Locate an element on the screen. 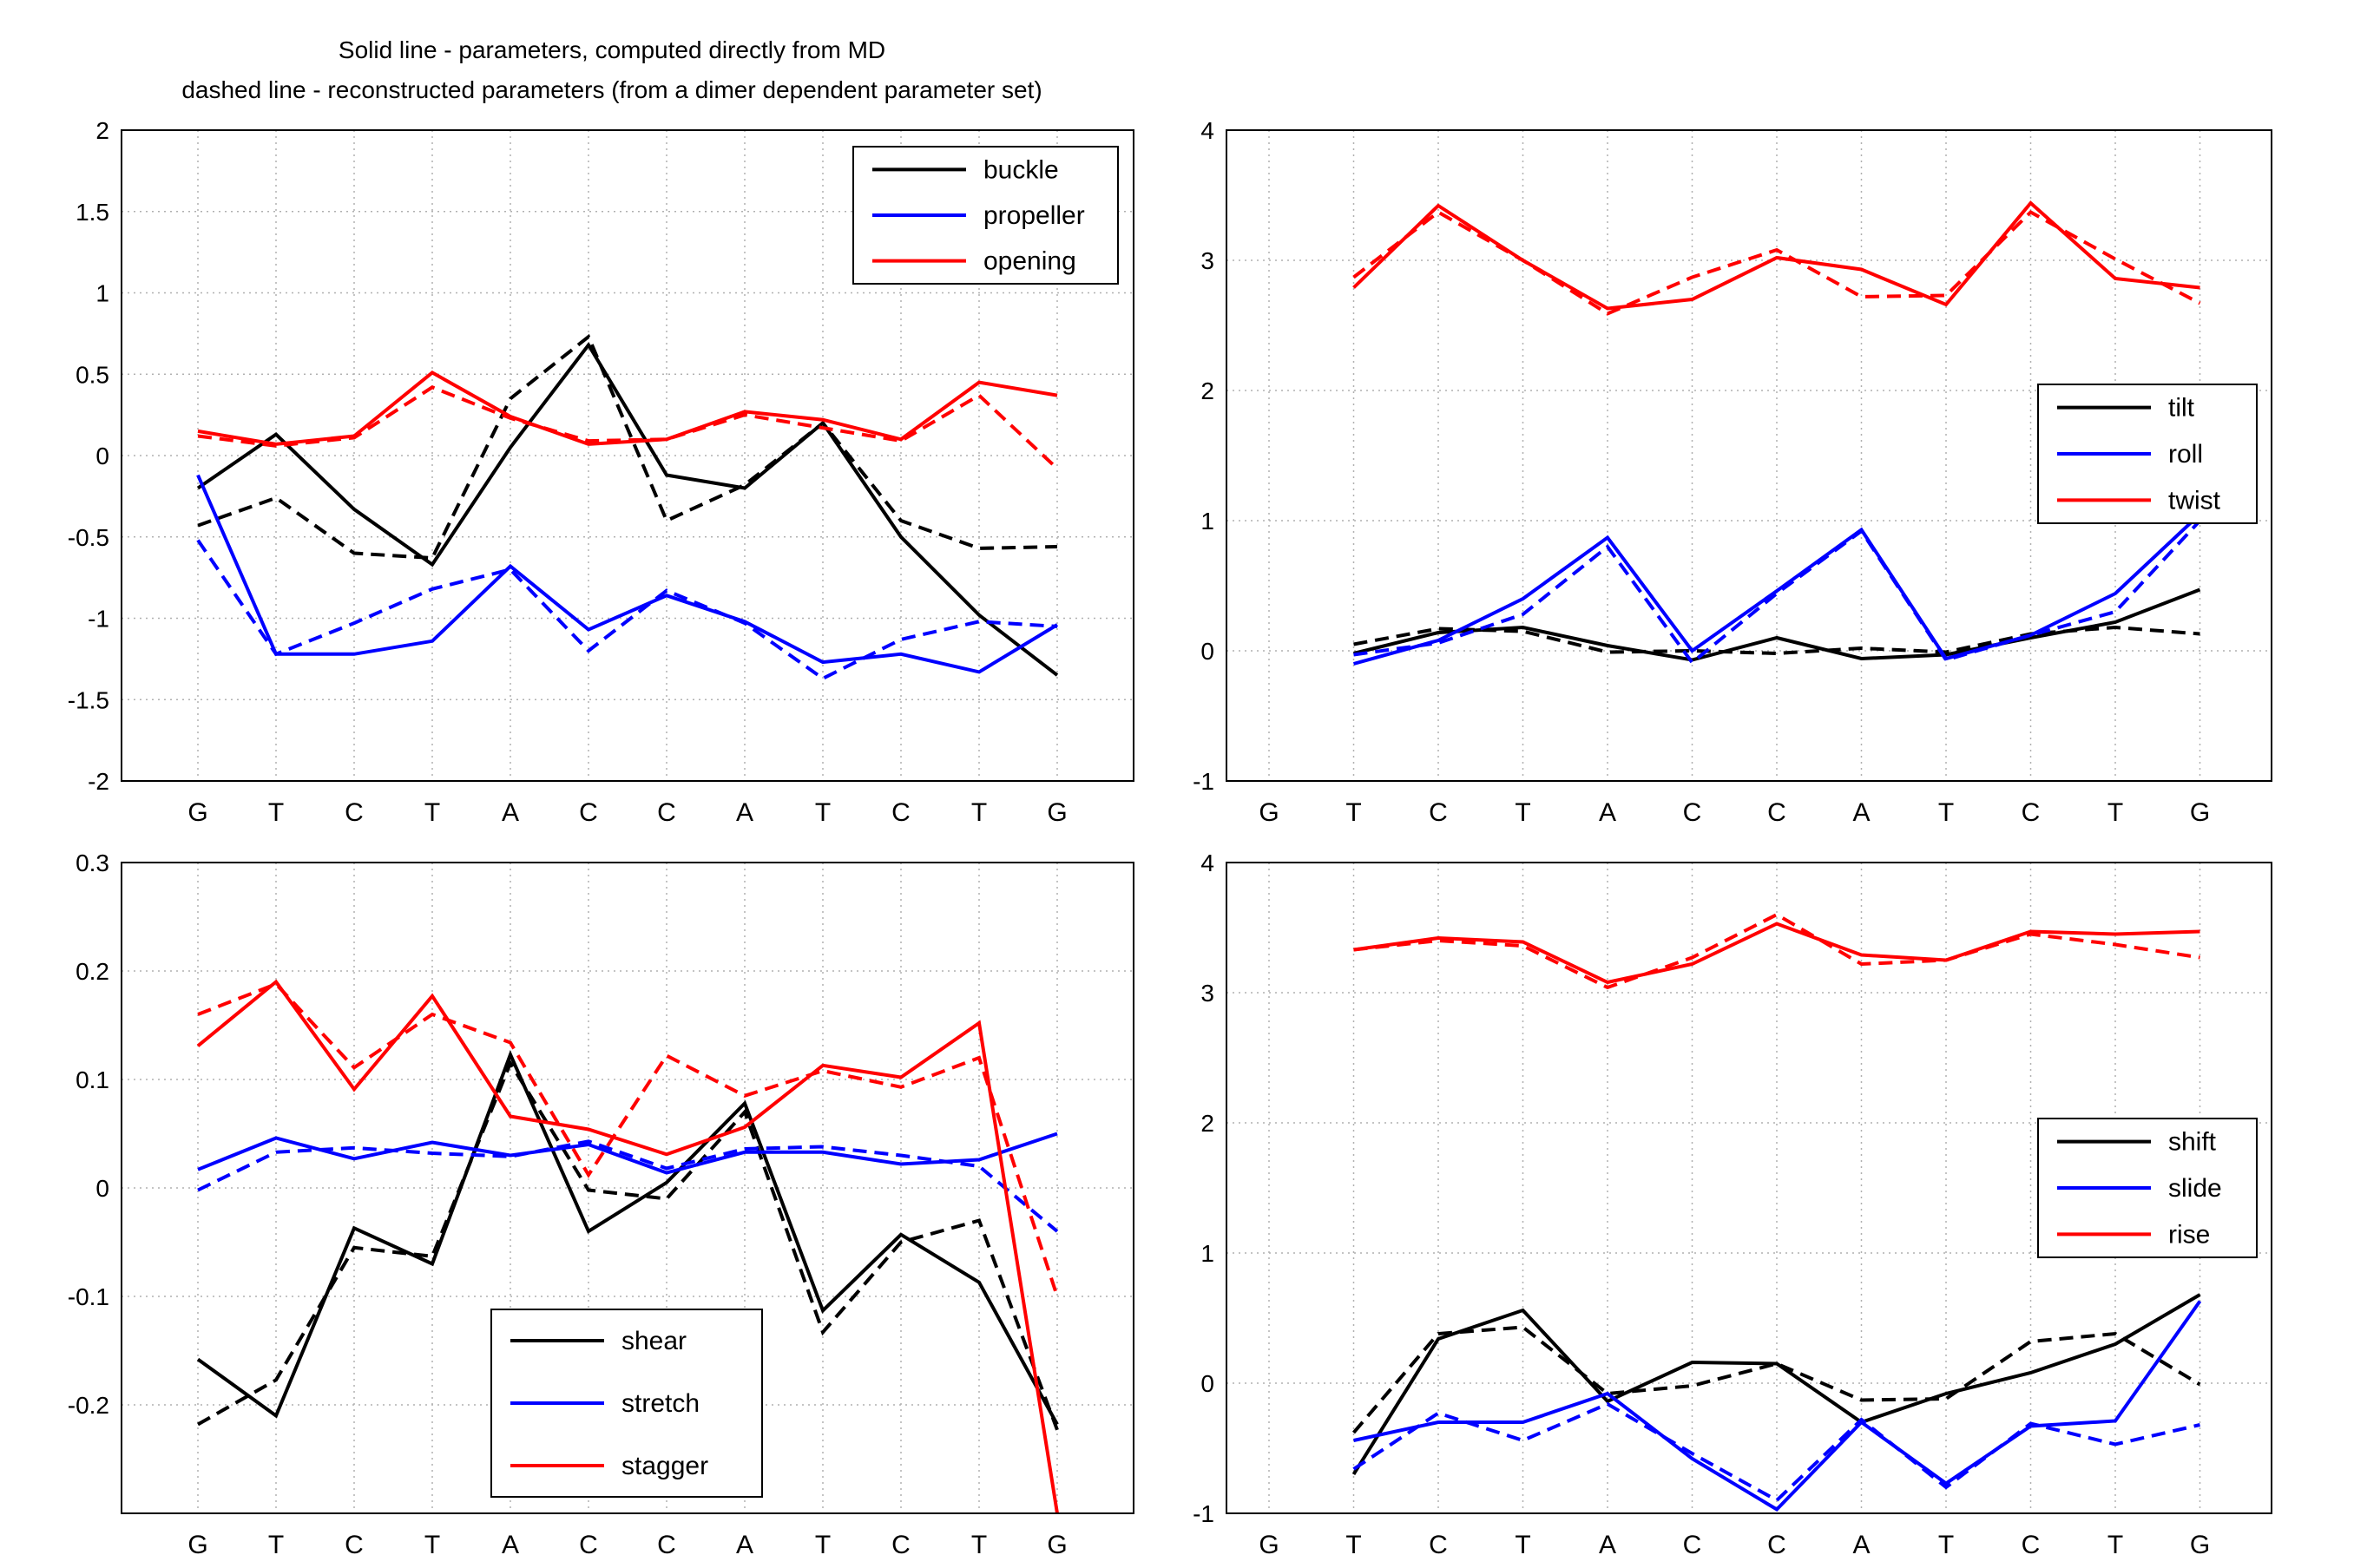  legend-label-tilt: tilt is located at coordinates (2182, 408).